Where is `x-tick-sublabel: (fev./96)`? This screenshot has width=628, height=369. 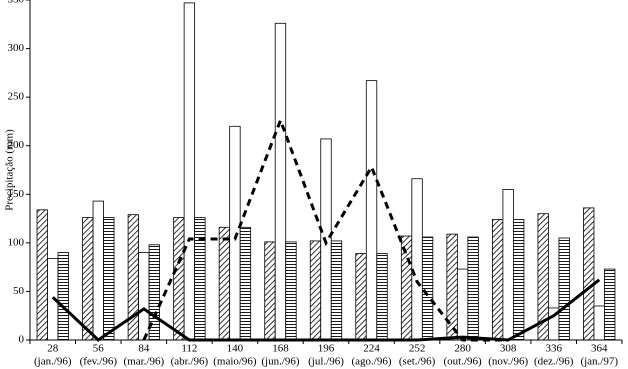 x-tick-sublabel: (fev./96) is located at coordinates (99, 362).